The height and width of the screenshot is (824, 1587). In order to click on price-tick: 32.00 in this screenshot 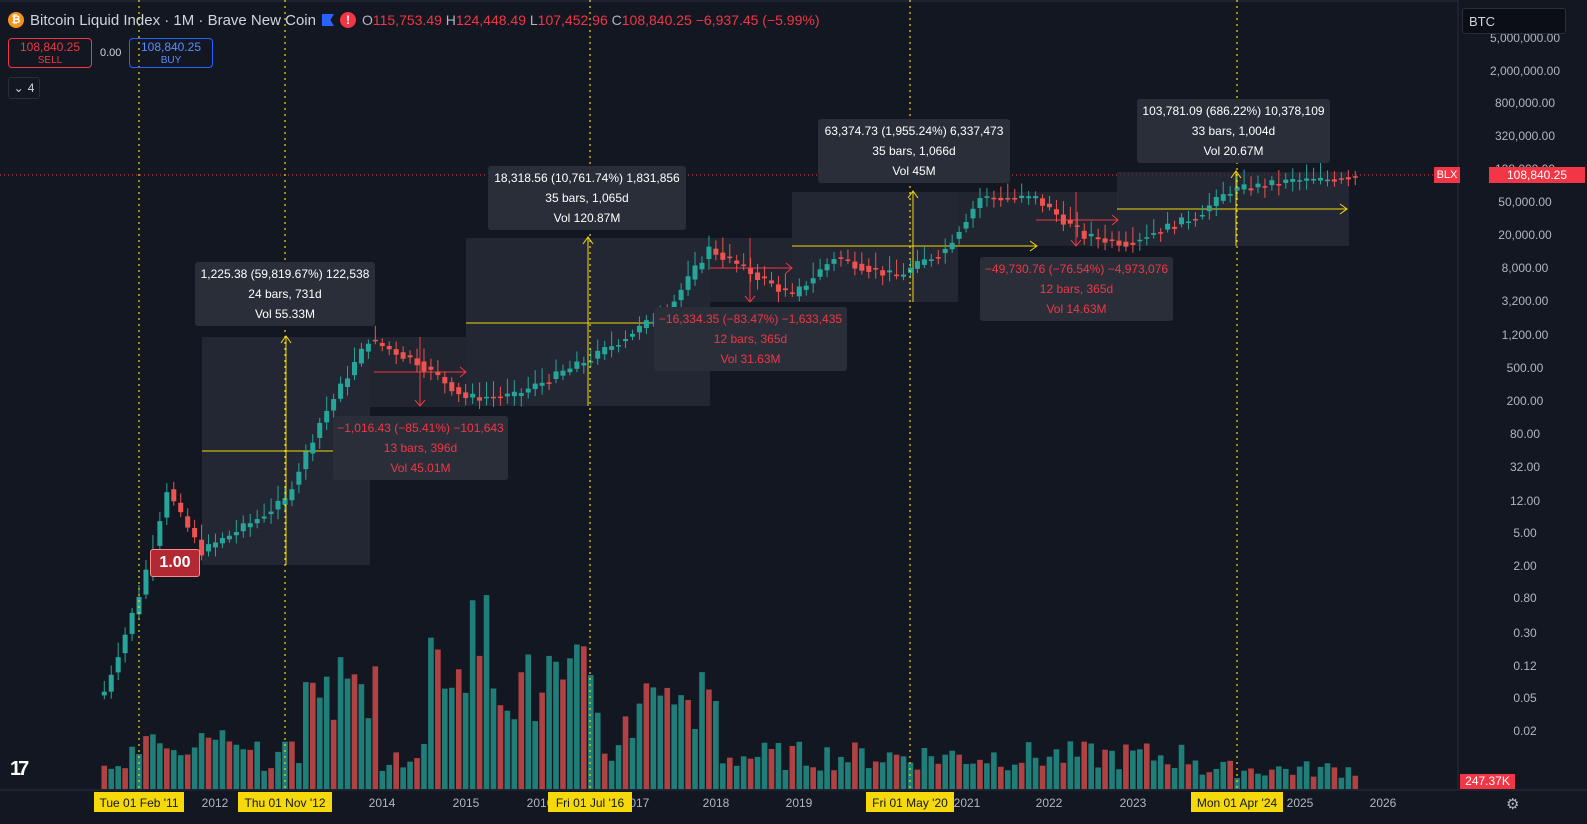, I will do `click(1525, 467)`.